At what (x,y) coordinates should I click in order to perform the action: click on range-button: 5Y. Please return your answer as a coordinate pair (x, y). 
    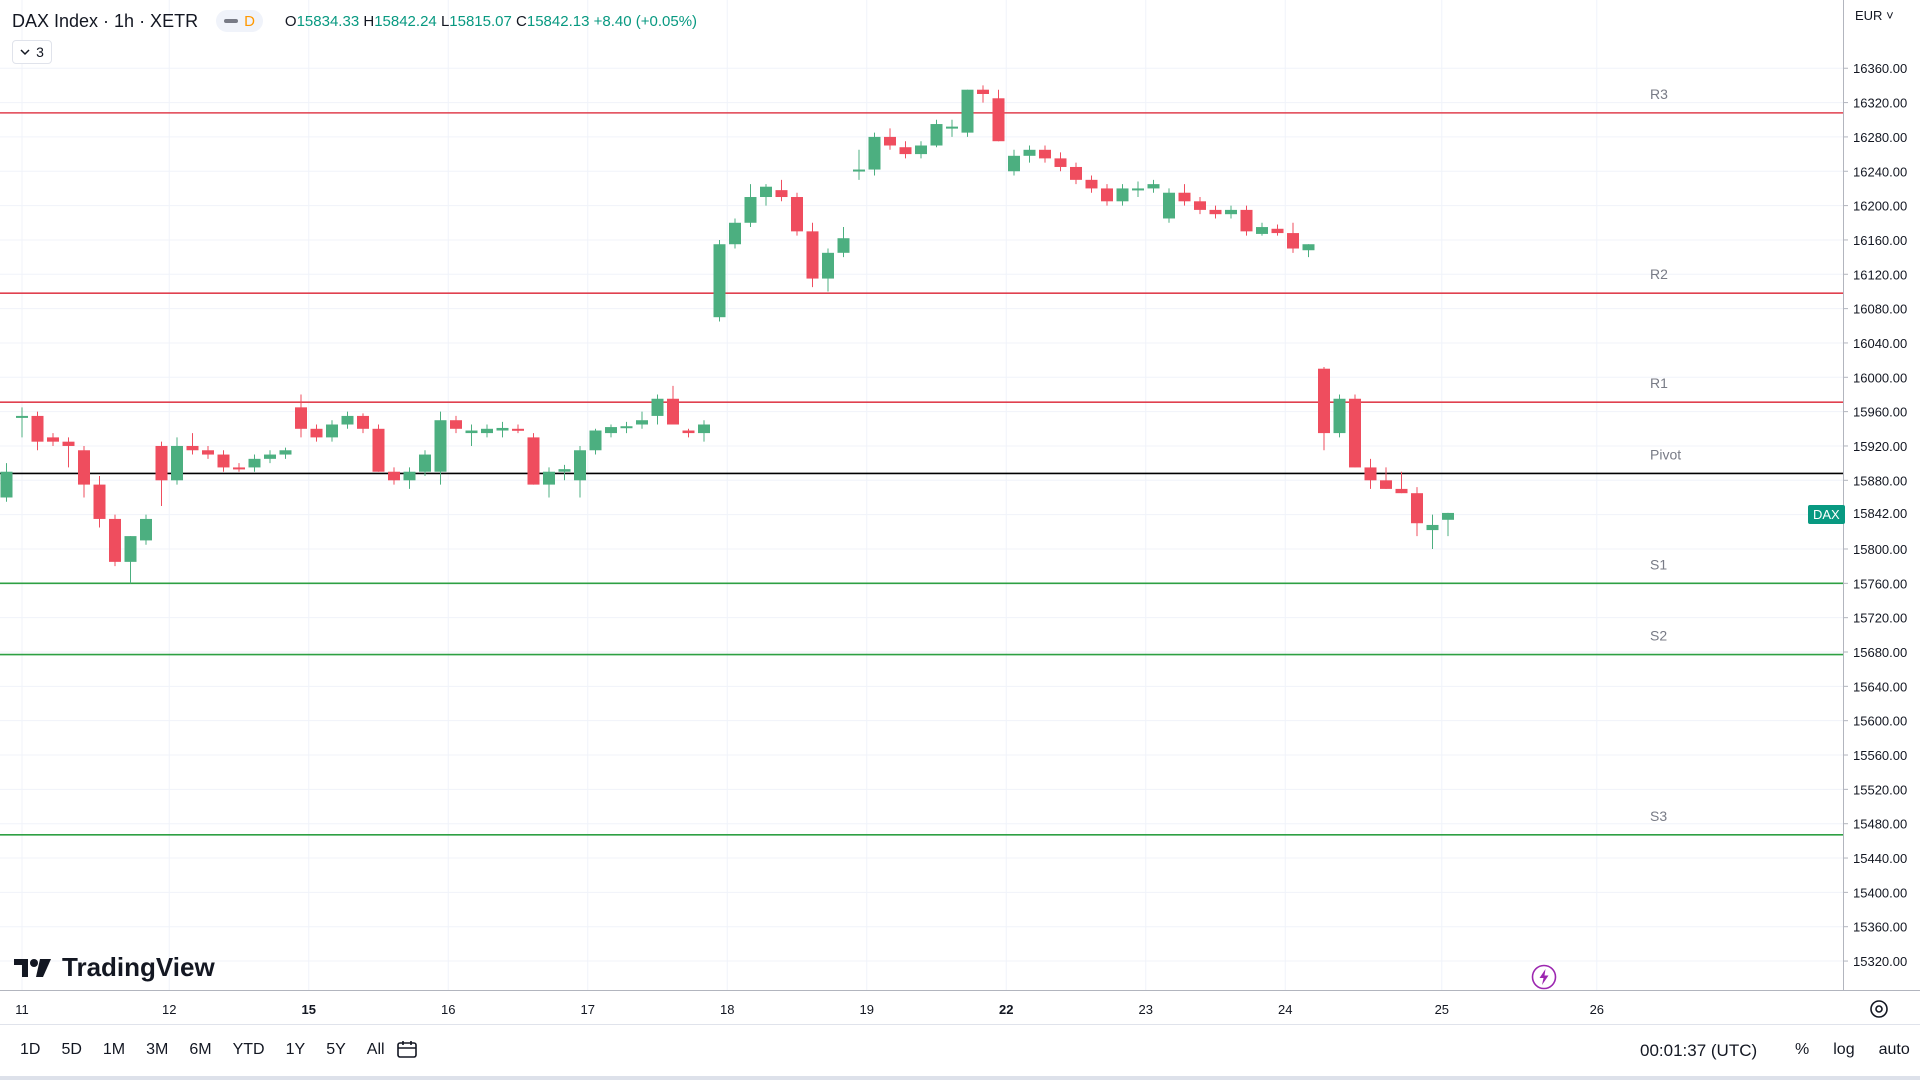
    Looking at the image, I should click on (336, 1049).